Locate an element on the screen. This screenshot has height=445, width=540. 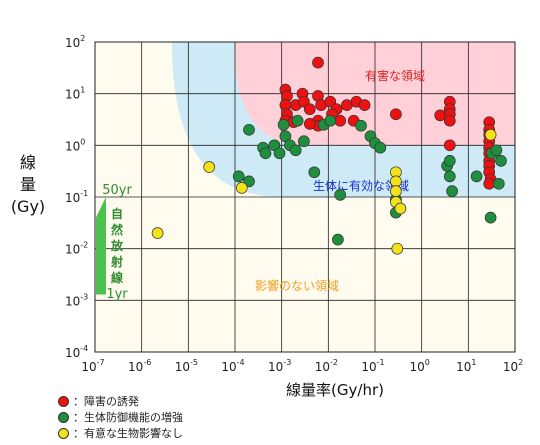
x-tick-label: 10⁻⁴ is located at coordinates (232, 366).